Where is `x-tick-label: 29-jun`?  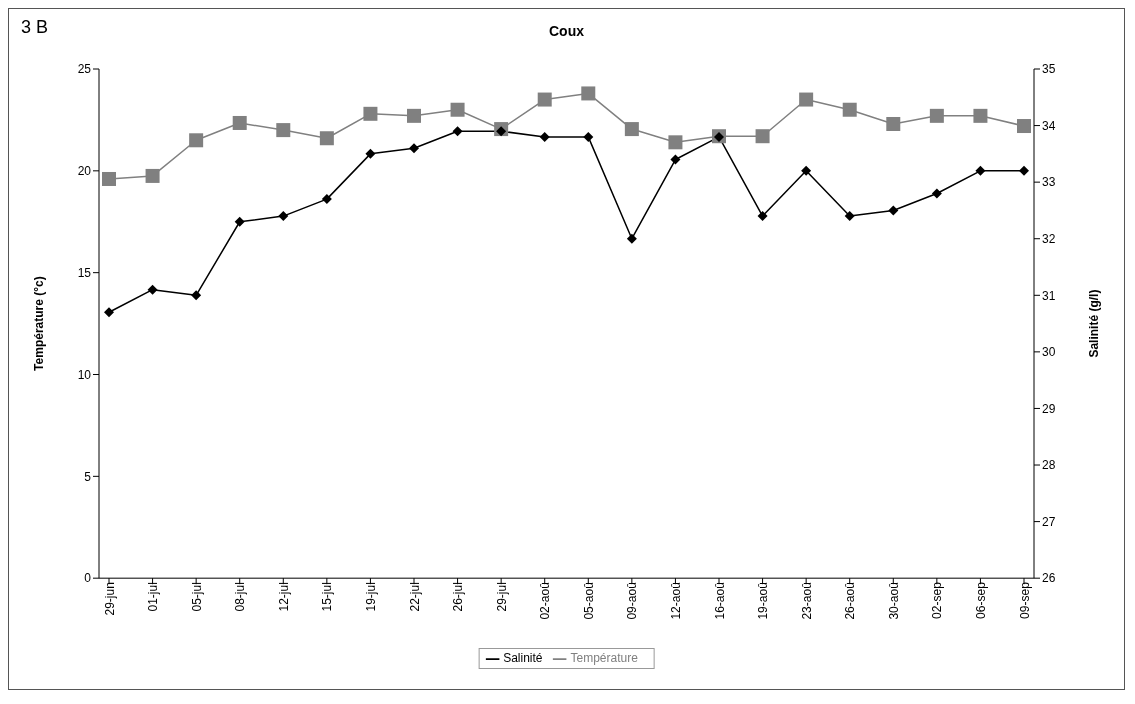 x-tick-label: 29-jun is located at coordinates (109, 599).